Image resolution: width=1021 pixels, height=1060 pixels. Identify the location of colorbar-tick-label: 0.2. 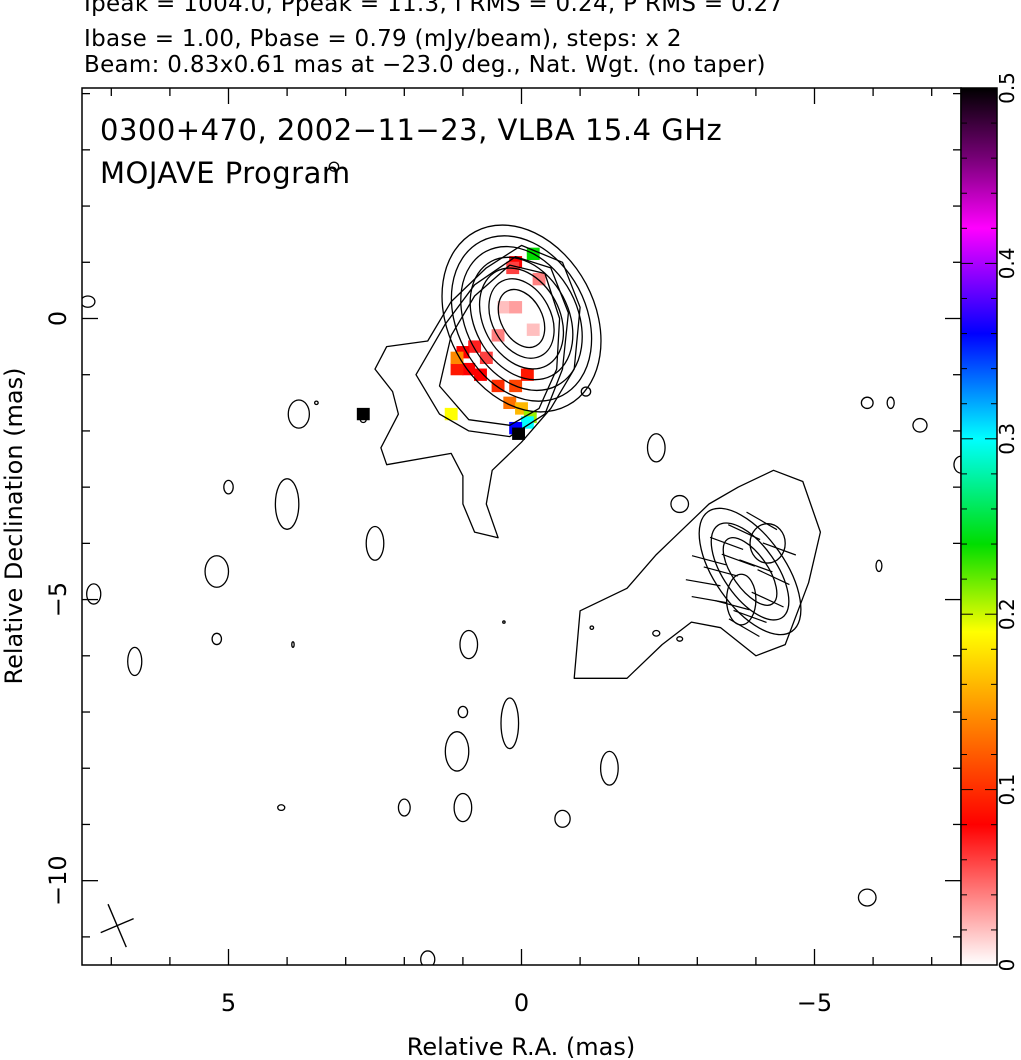
(1007, 614).